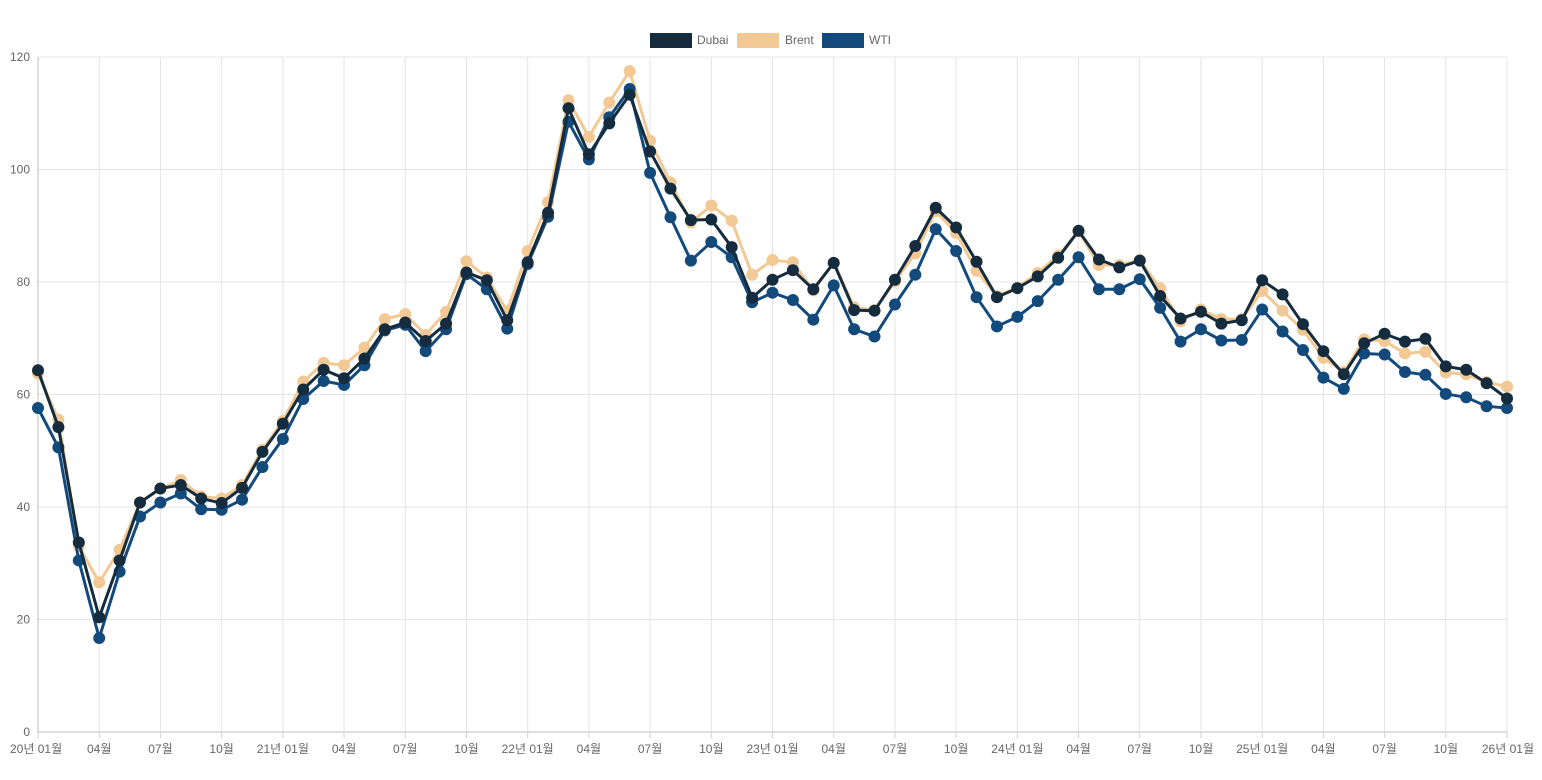  What do you see at coordinates (775, 40) in the screenshot?
I see `legend-item-brent: Brent` at bounding box center [775, 40].